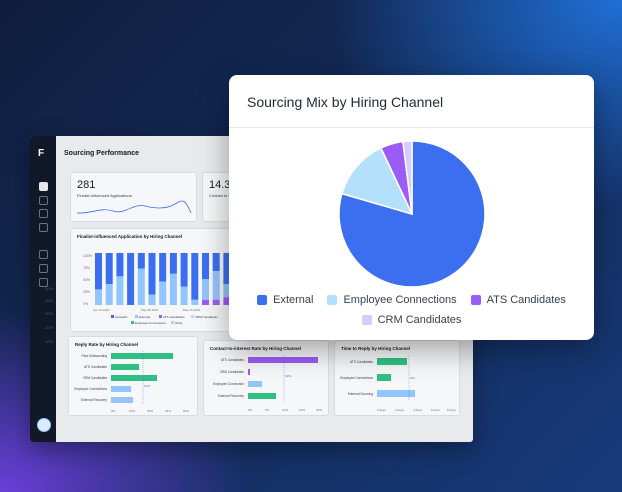 The height and width of the screenshot is (492, 622). I want to click on x-tick: 30%, so click(150, 411).